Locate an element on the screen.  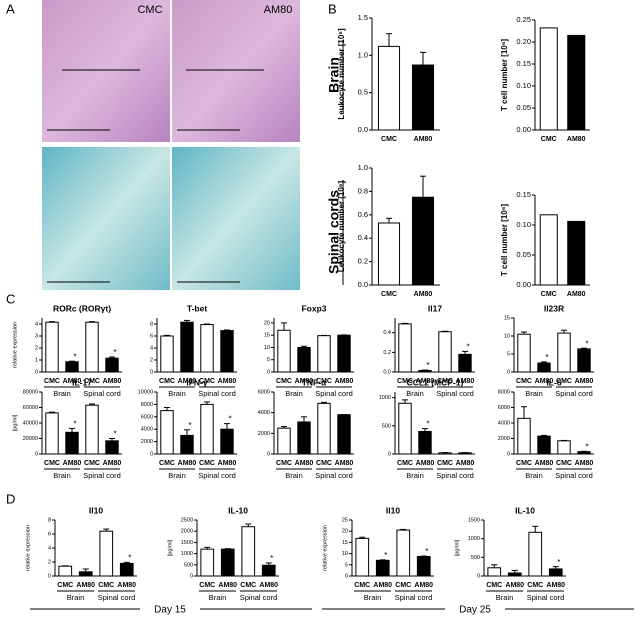
y-tick-label: 3 is located at coordinates (36, 336).